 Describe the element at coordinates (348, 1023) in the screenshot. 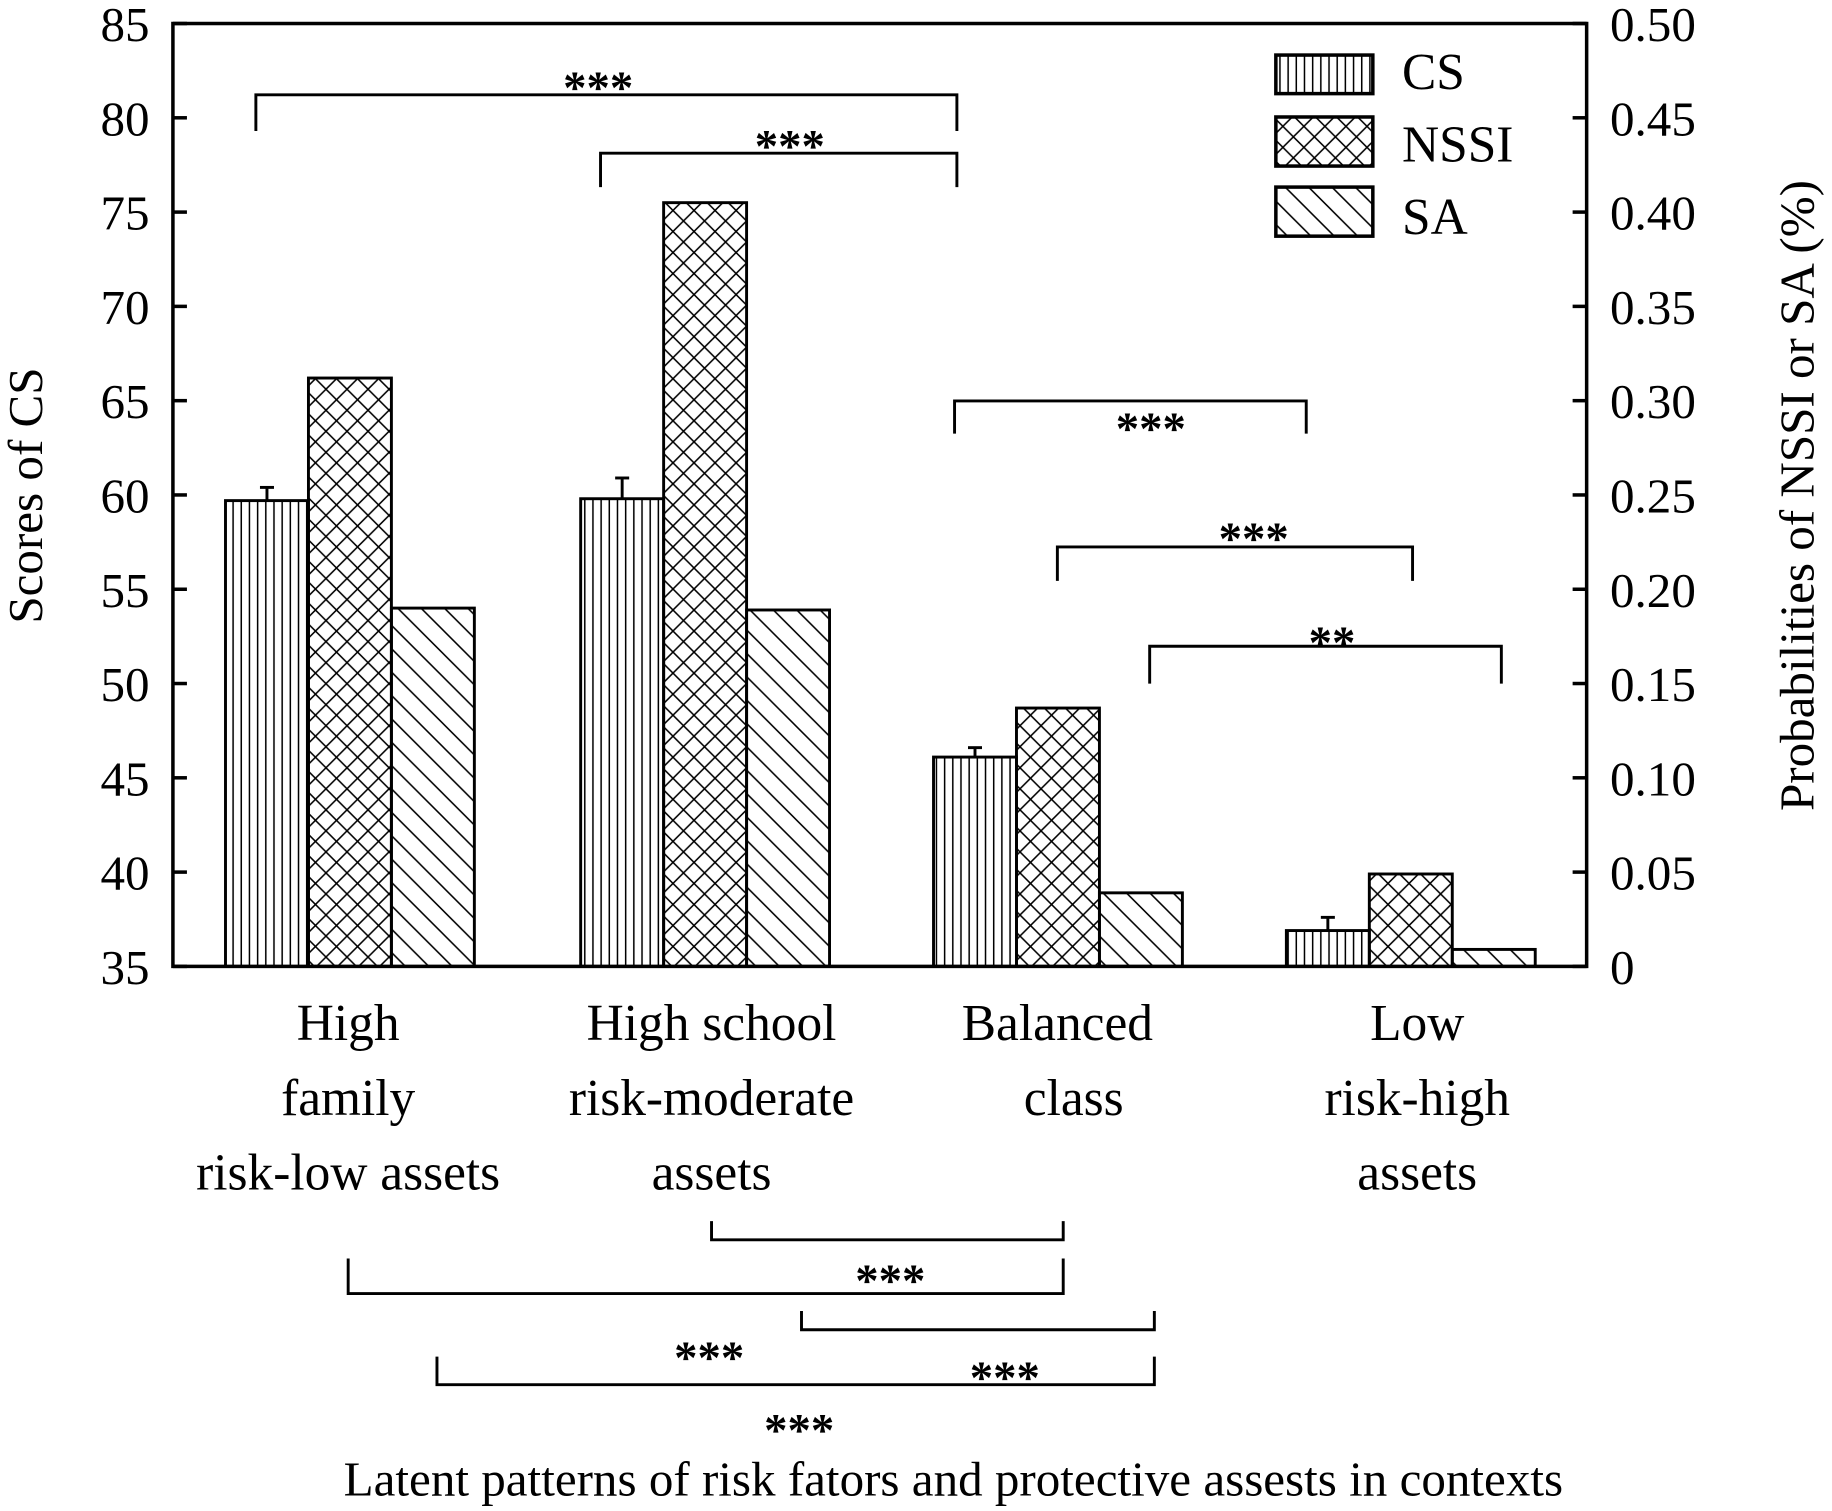

I see `category-label: High` at that location.